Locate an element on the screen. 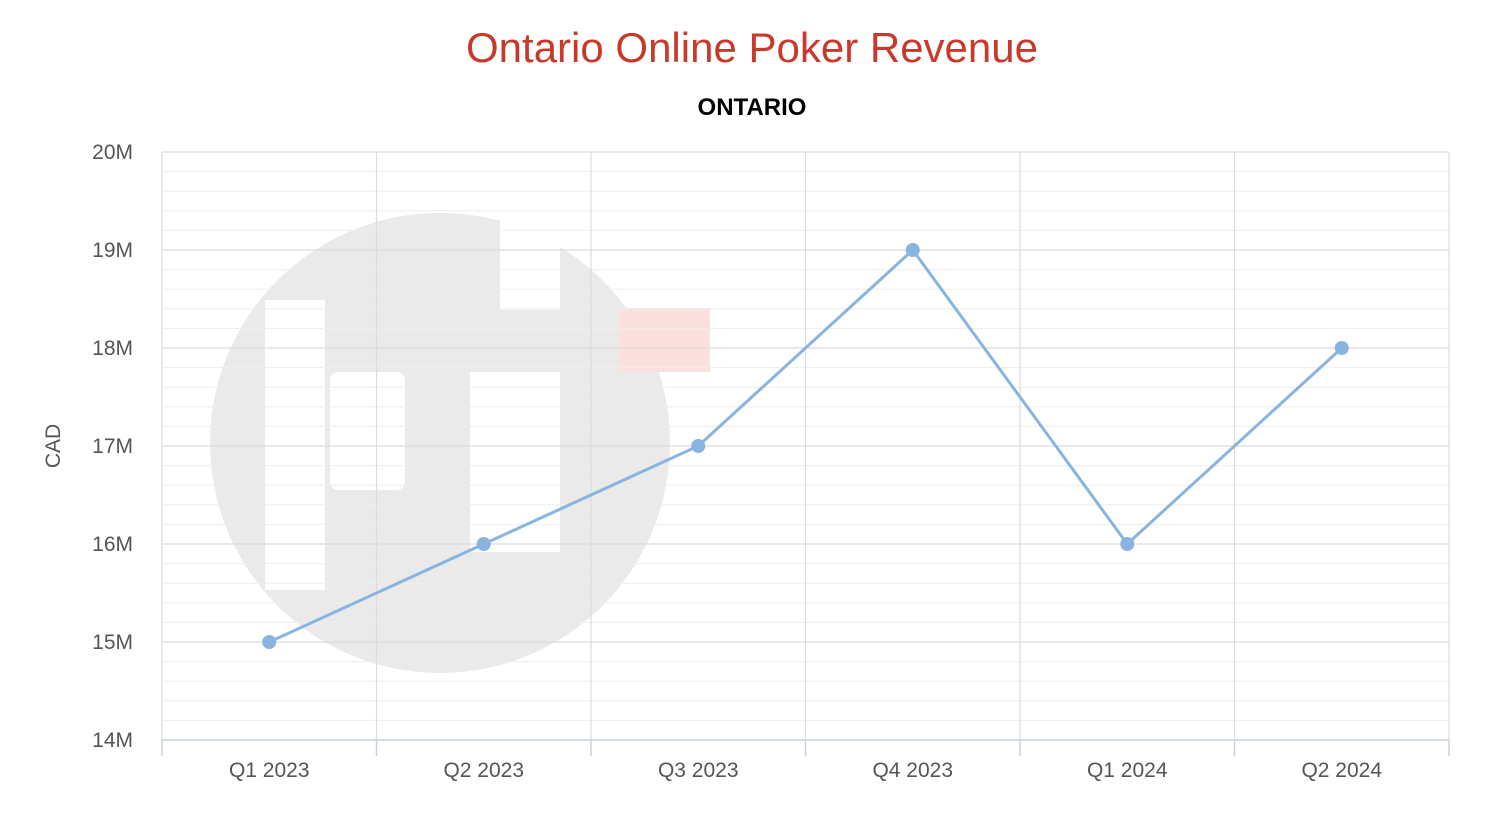  y-axis-label: CAD is located at coordinates (53, 446).